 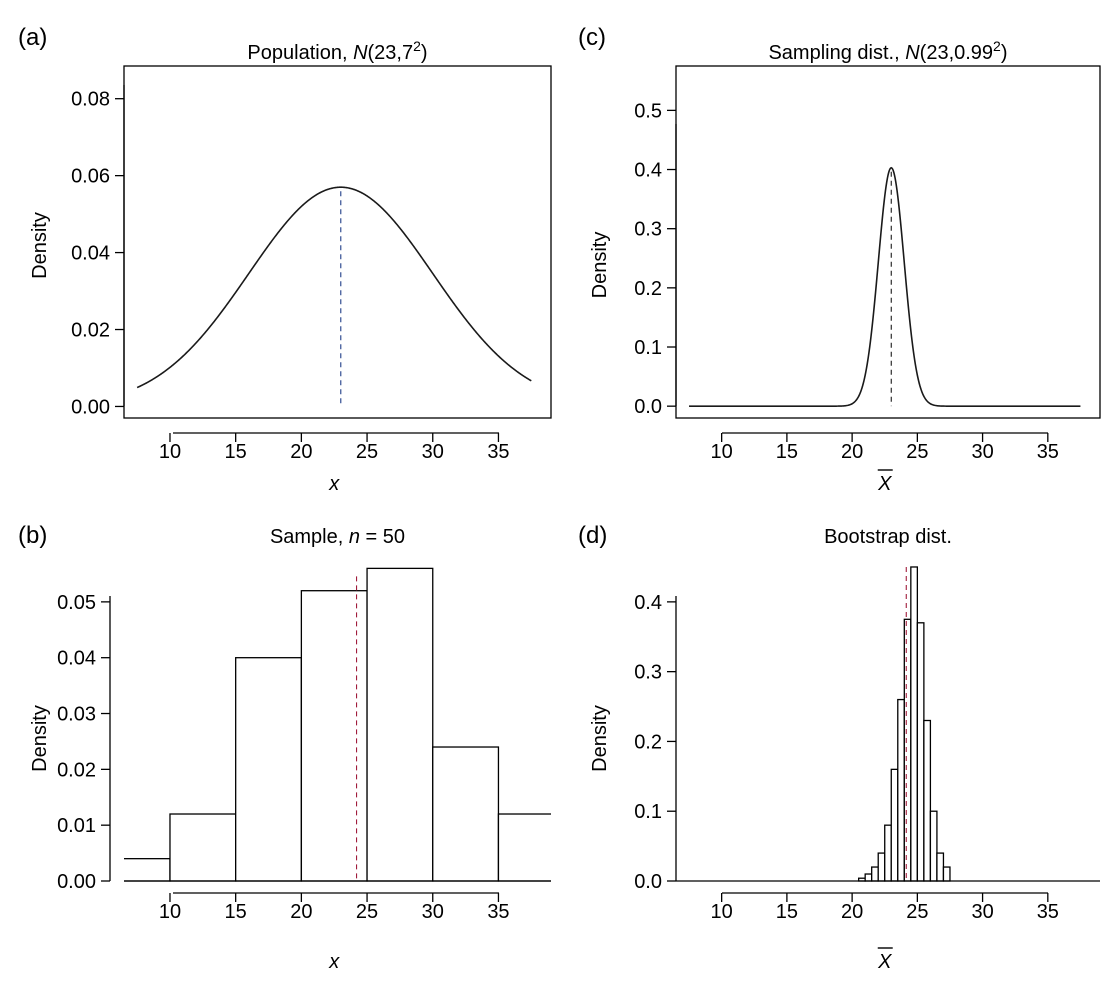 What do you see at coordinates (337, 51) in the screenshot?
I see `chart-title: Population, N(23,72)` at bounding box center [337, 51].